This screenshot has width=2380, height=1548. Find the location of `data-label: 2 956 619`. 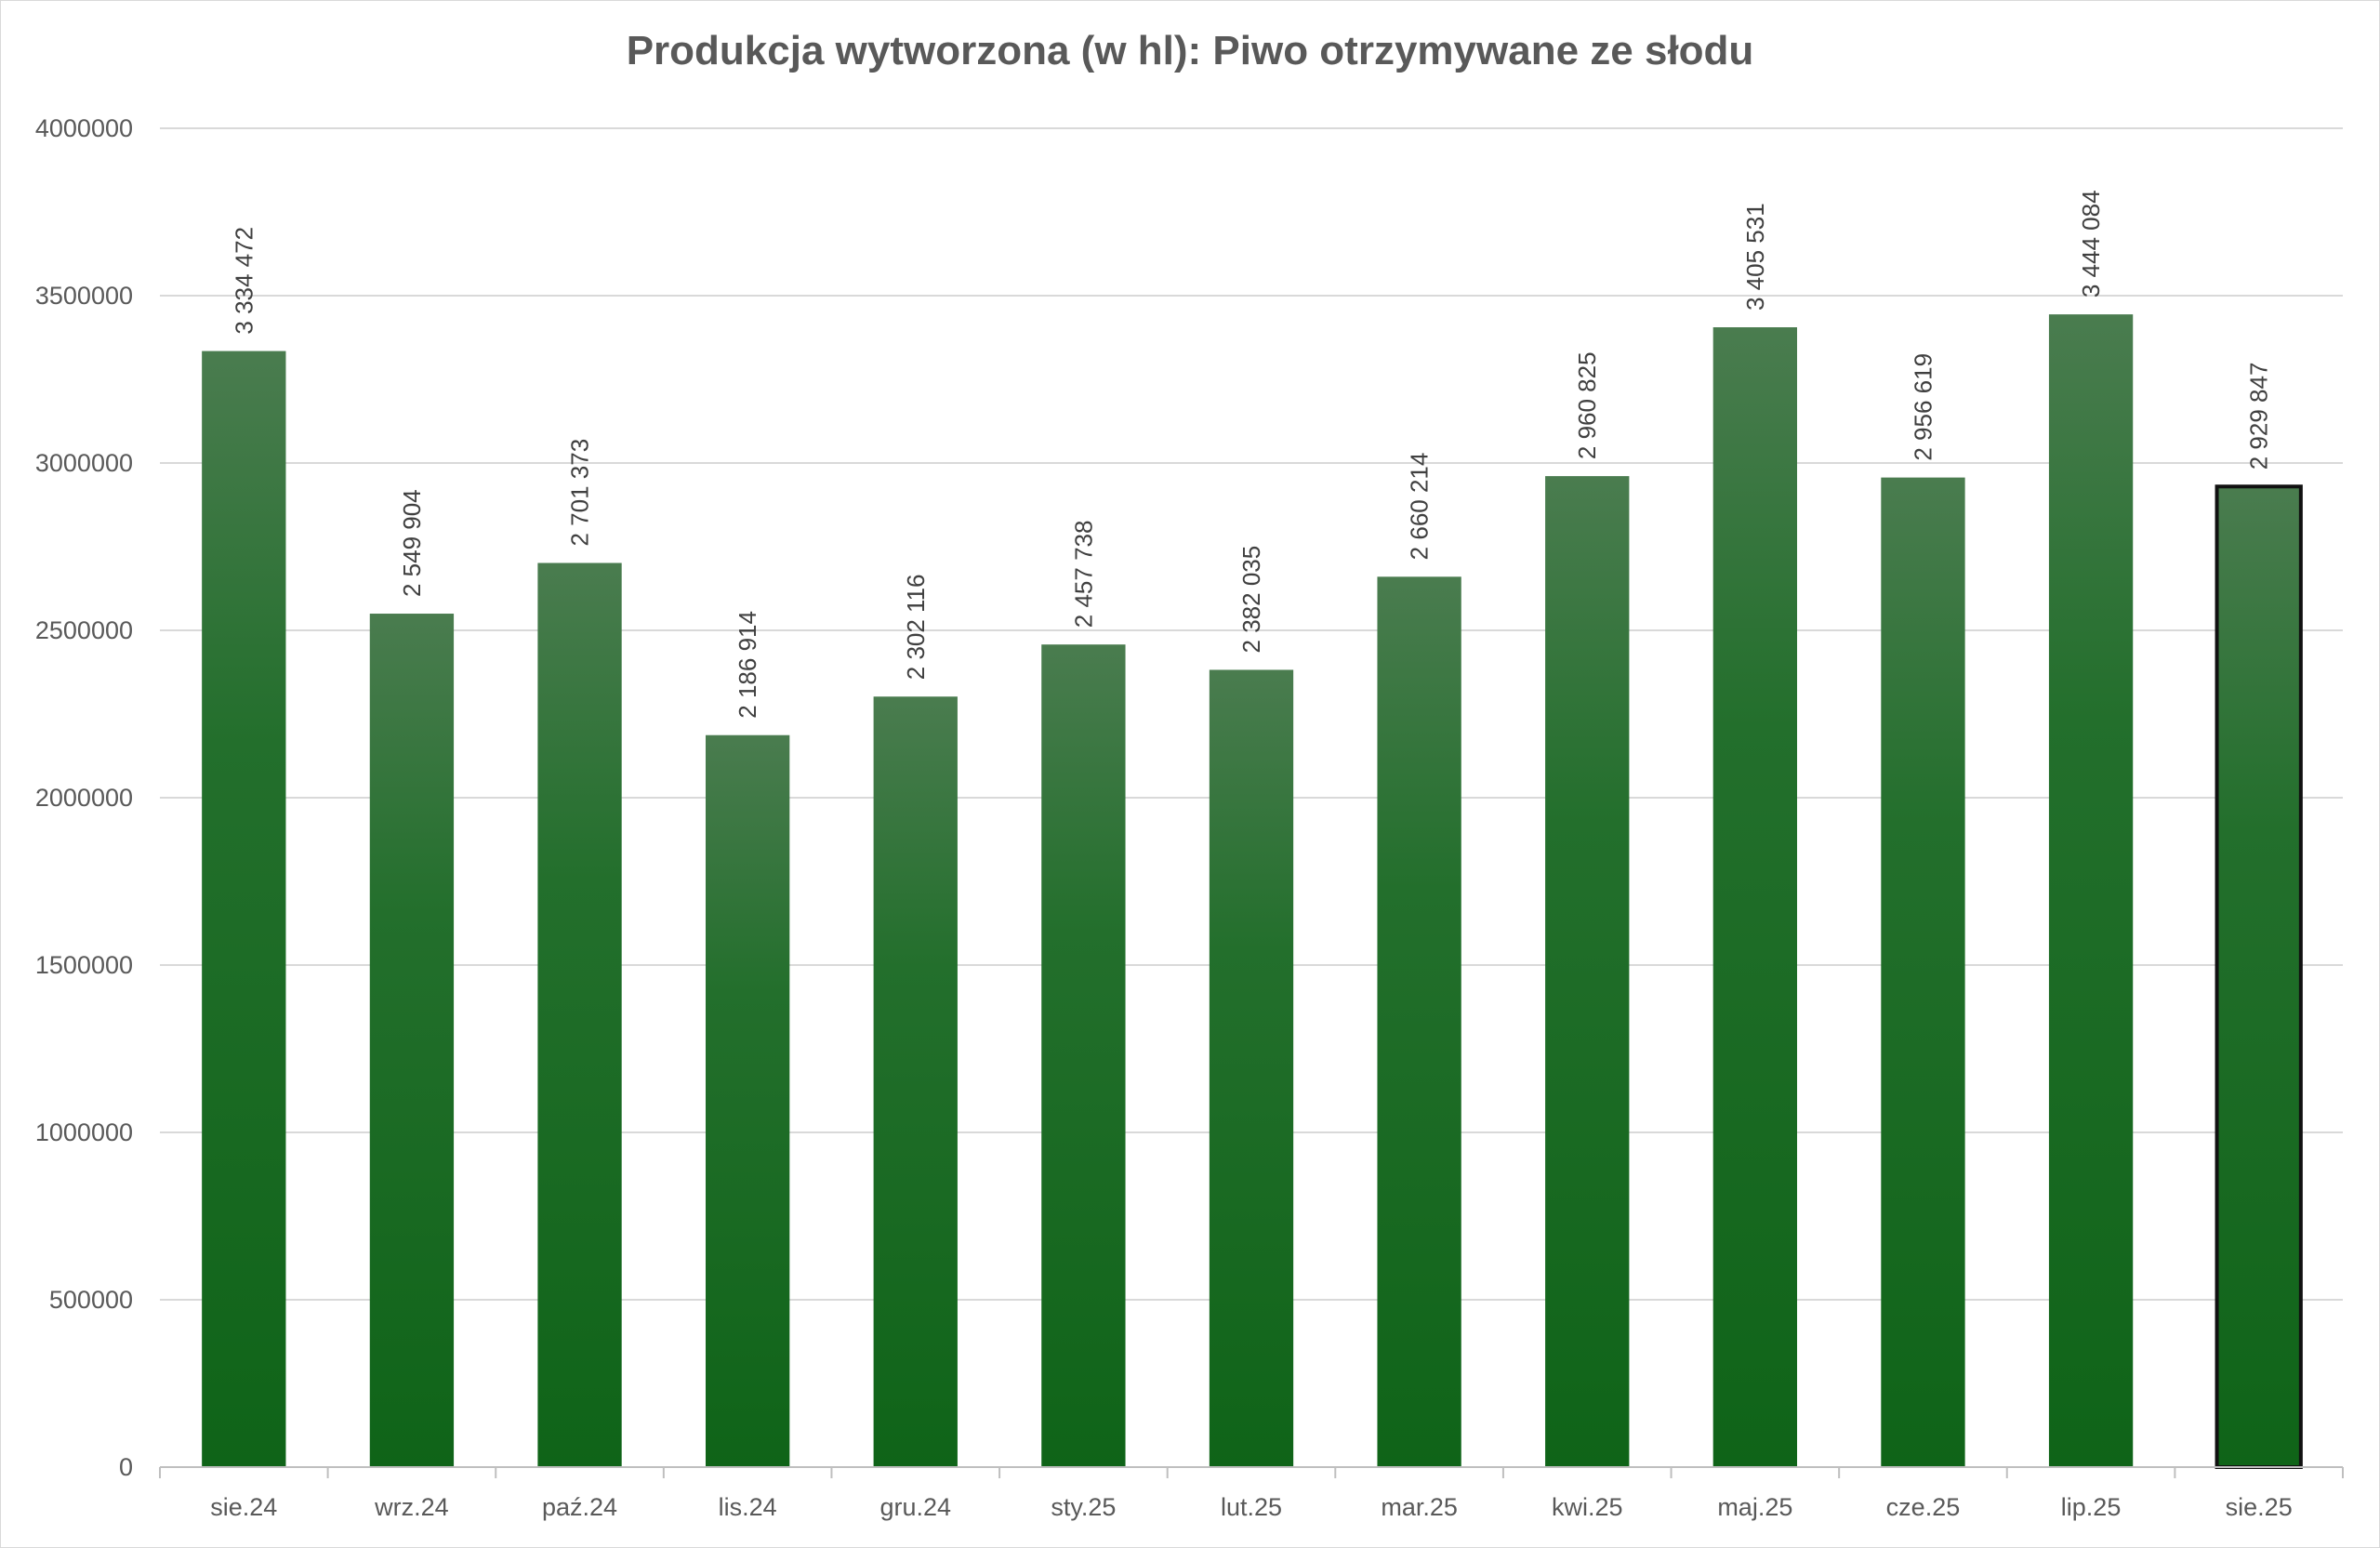

data-label: 2 956 619 is located at coordinates (1923, 407).